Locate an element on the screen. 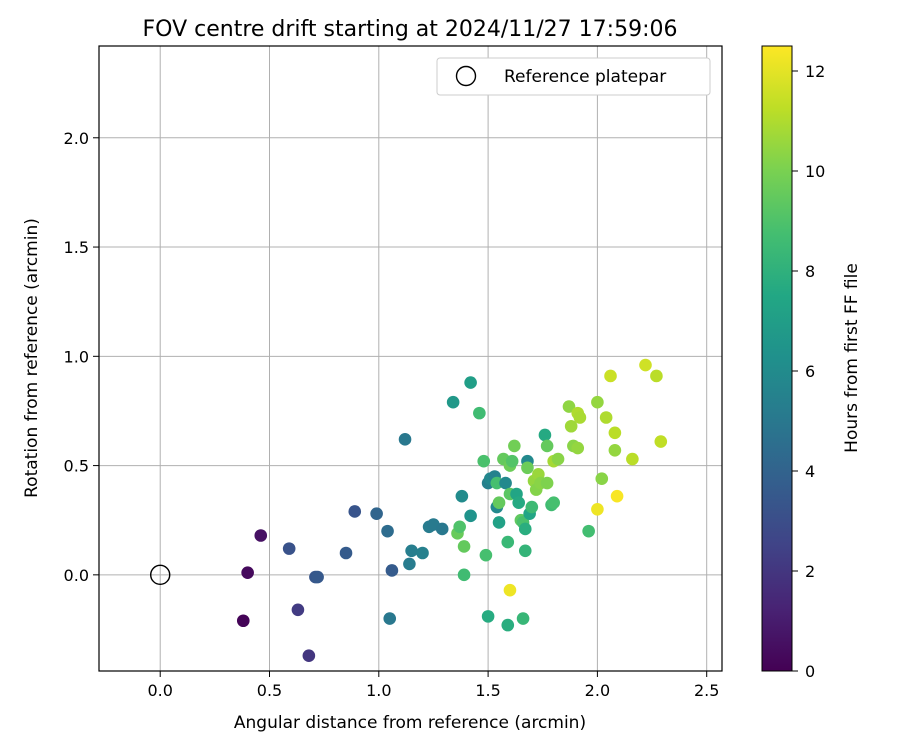 This screenshot has width=900, height=750. colorbar-tick-label: 6 is located at coordinates (810, 371).